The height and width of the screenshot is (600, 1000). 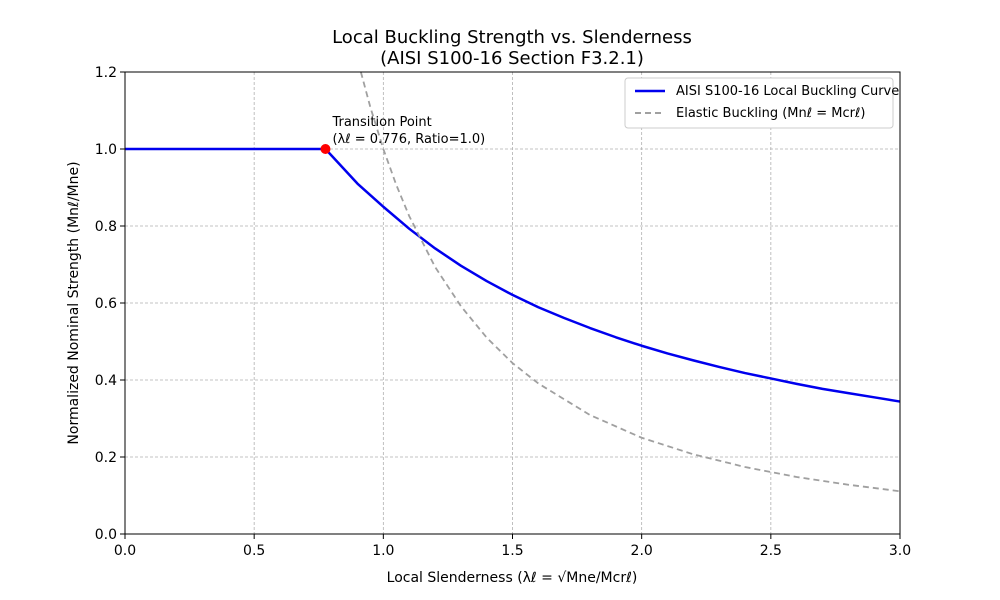 What do you see at coordinates (106, 381) in the screenshot?
I see `y-tick-label: 0.4` at bounding box center [106, 381].